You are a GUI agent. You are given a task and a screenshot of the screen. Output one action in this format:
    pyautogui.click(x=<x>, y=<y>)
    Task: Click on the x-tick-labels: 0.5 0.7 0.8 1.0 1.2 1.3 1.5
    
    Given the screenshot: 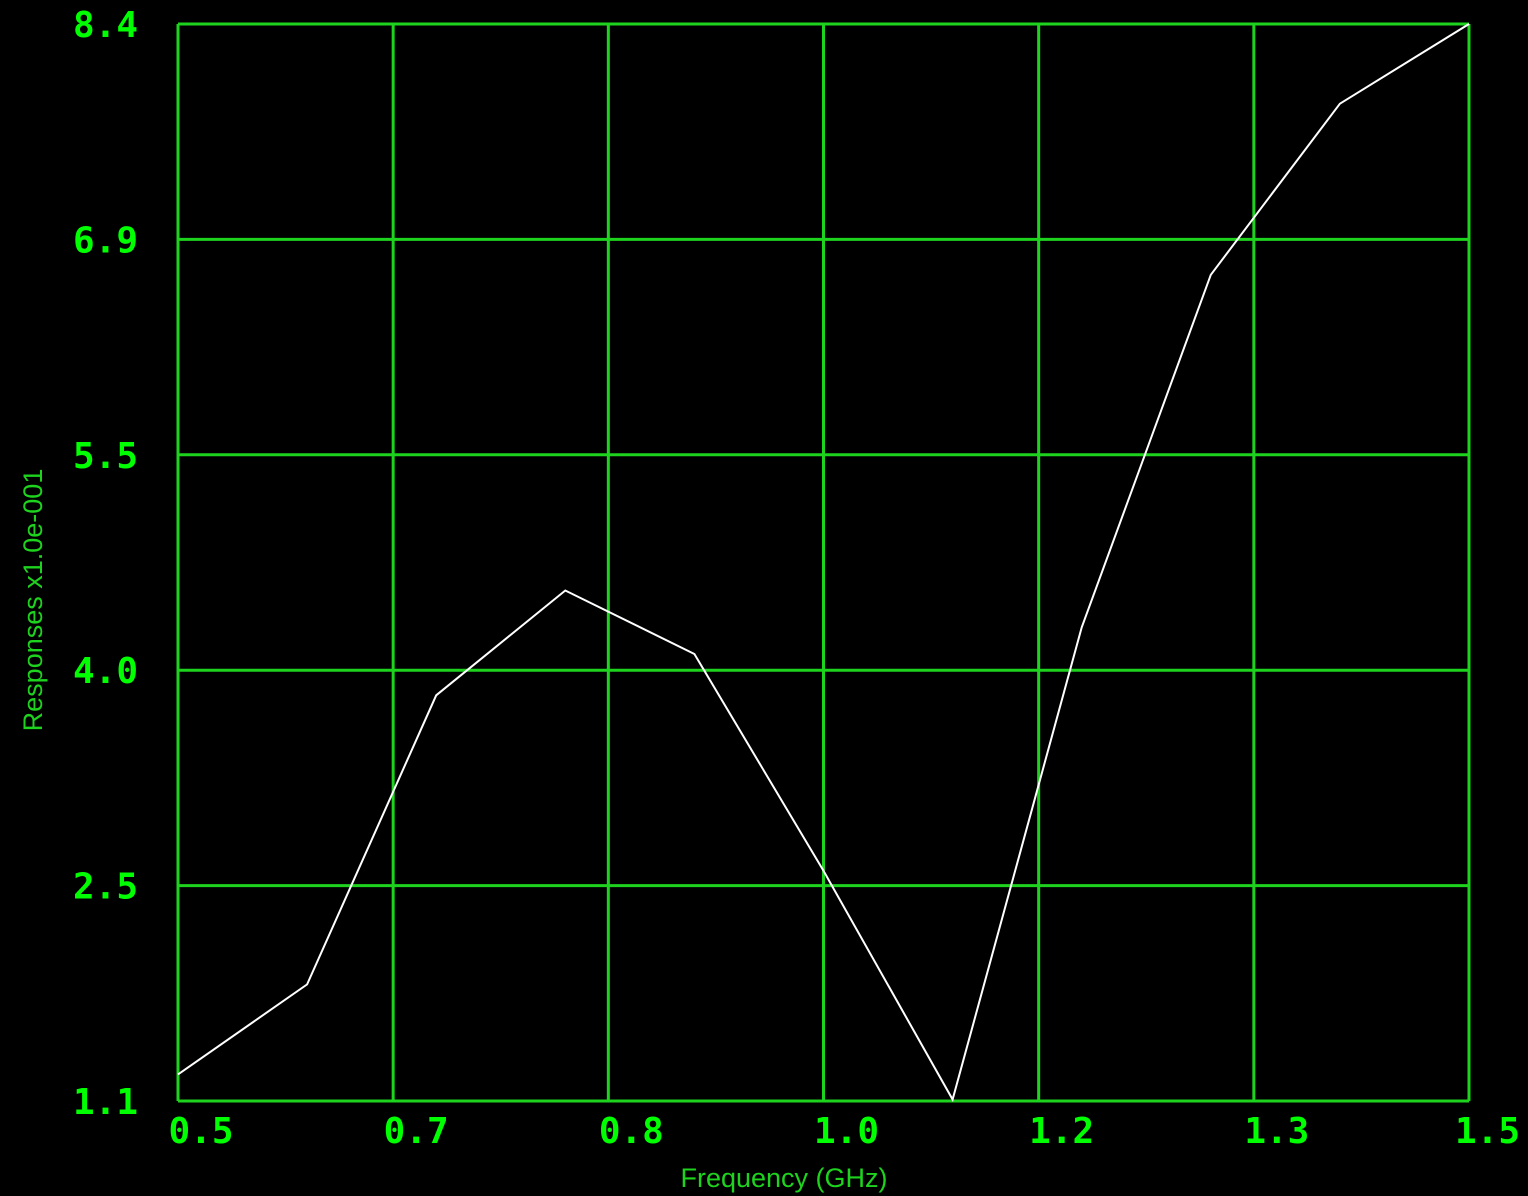 What is the action you would take?
    pyautogui.click(x=844, y=1131)
    